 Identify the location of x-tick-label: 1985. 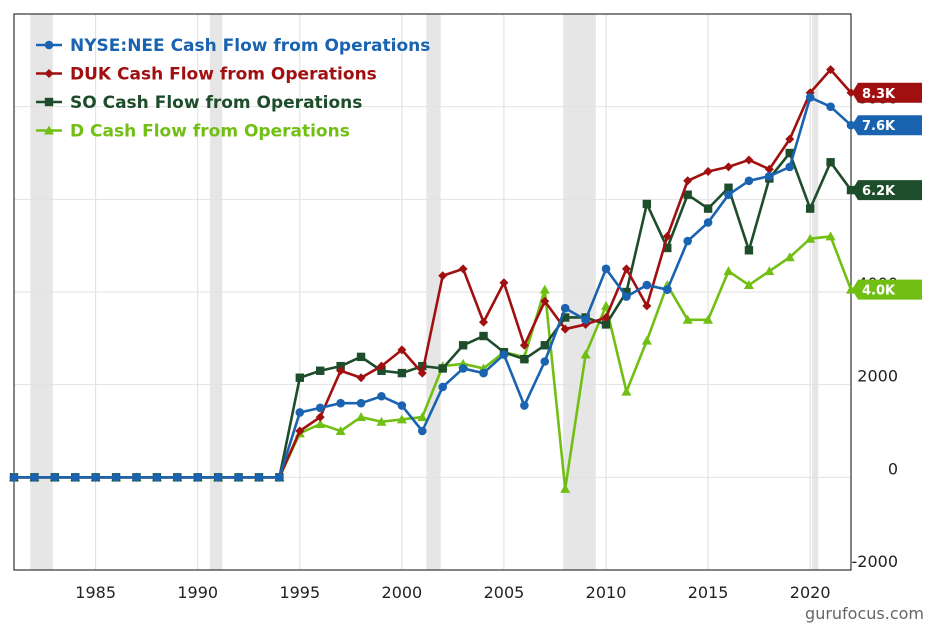
(95, 592).